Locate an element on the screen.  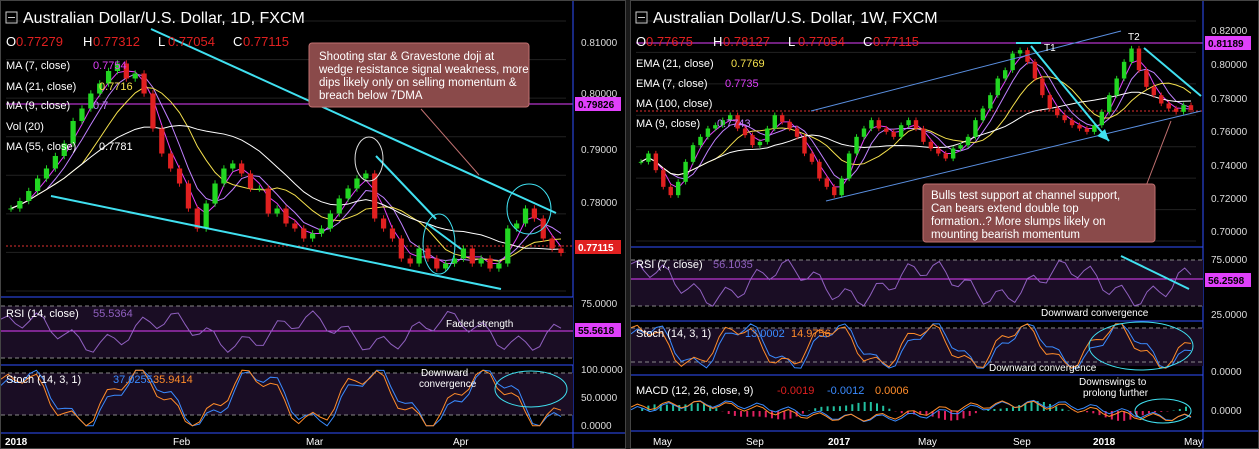
right-resistance-tag-text: 0.81189 is located at coordinates (1226, 44).